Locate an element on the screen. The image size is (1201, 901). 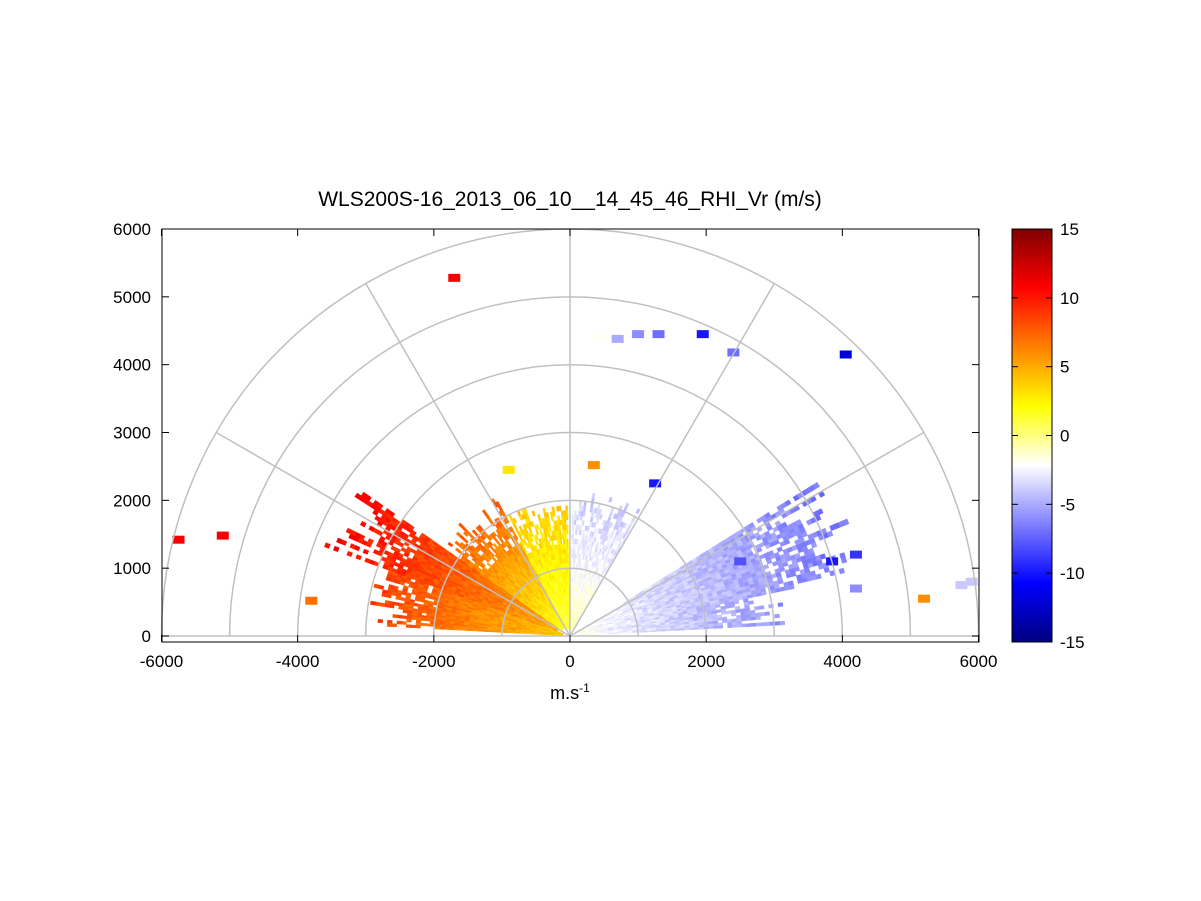
sector-left-upper-orange is located at coordinates (506, 564).